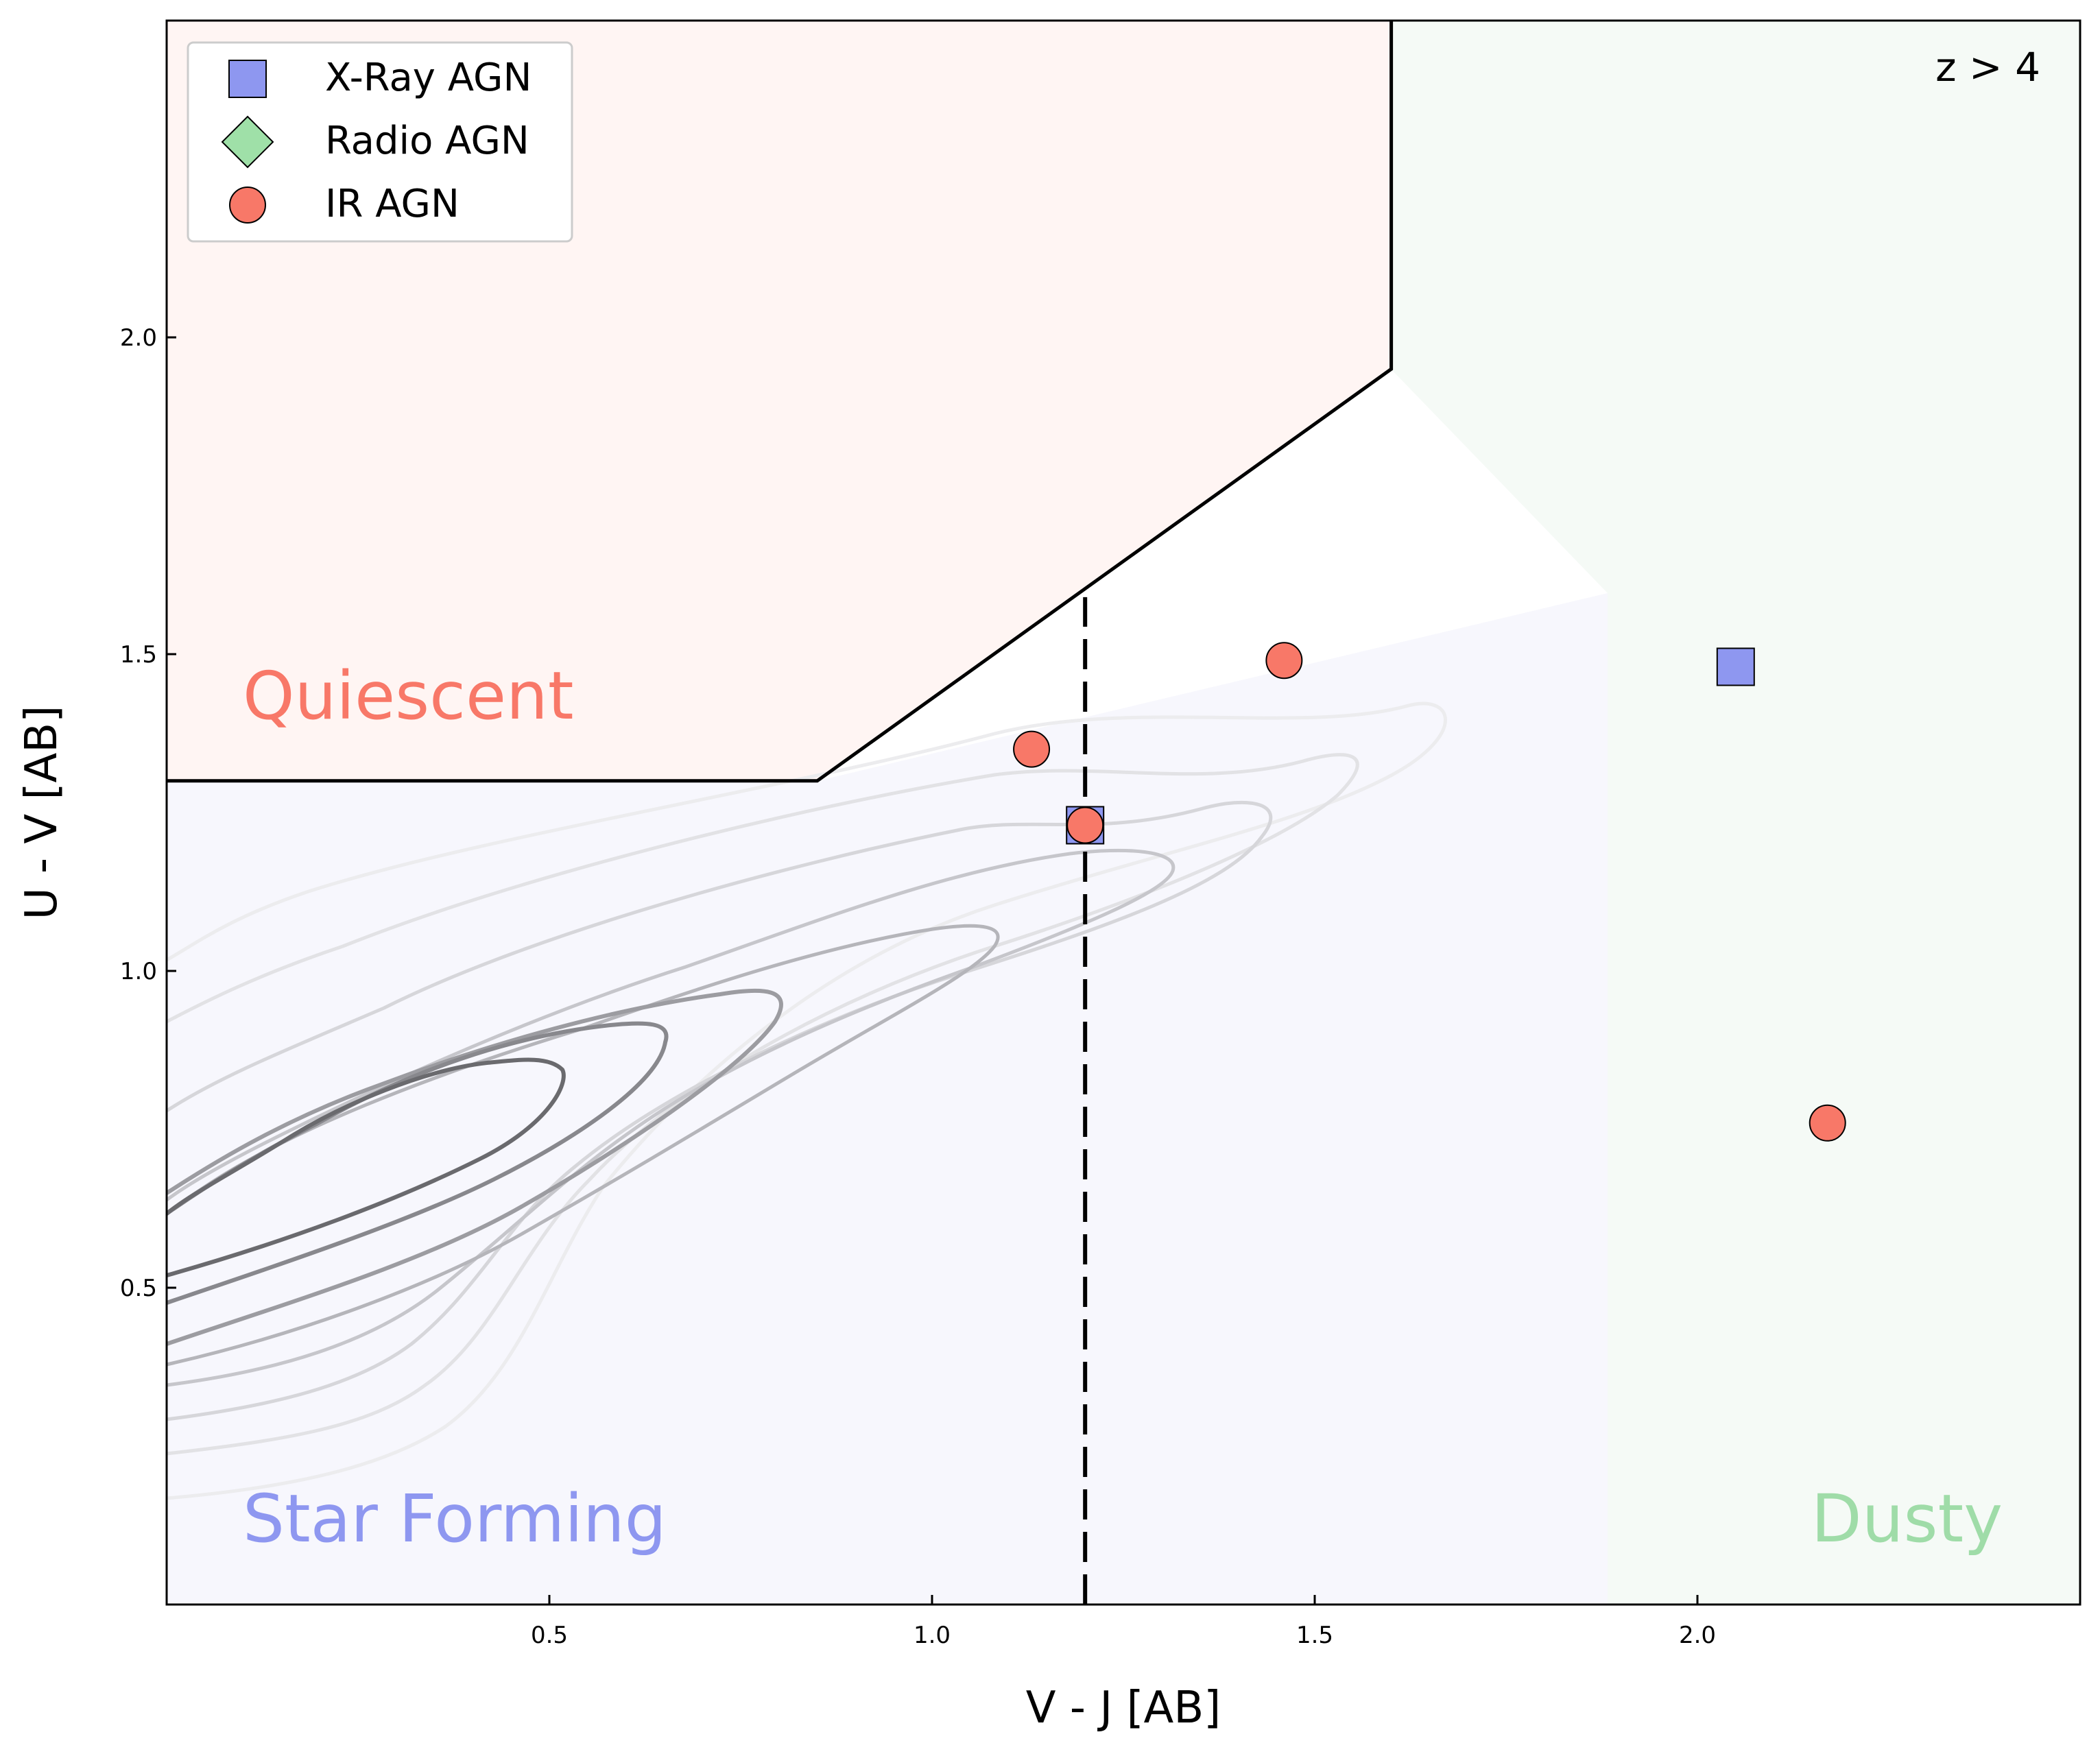 The width and height of the screenshot is (2100, 1754). What do you see at coordinates (428, 78) in the screenshot?
I see `legend-label-xray: X-Ray AGN` at bounding box center [428, 78].